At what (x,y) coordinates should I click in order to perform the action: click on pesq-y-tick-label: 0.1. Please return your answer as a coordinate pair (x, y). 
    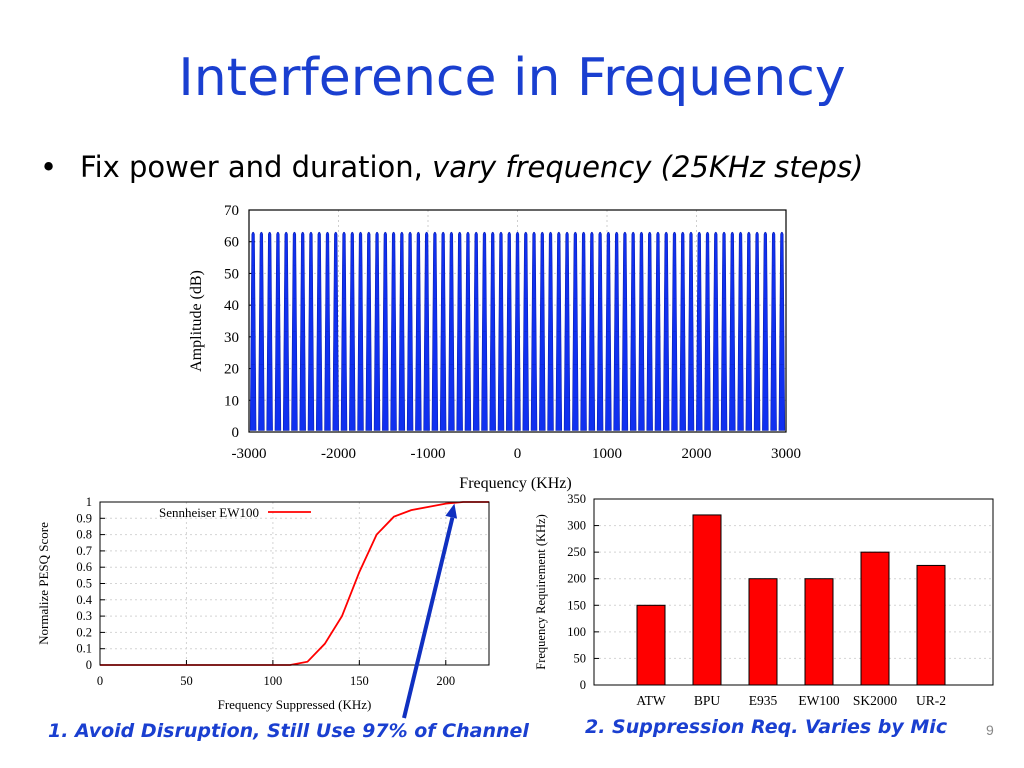
    Looking at the image, I should click on (84, 649).